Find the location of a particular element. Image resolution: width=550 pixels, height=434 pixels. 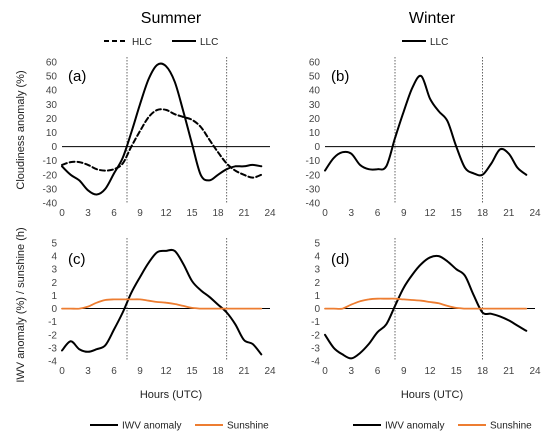

legend-label: HLC is located at coordinates (142, 42).